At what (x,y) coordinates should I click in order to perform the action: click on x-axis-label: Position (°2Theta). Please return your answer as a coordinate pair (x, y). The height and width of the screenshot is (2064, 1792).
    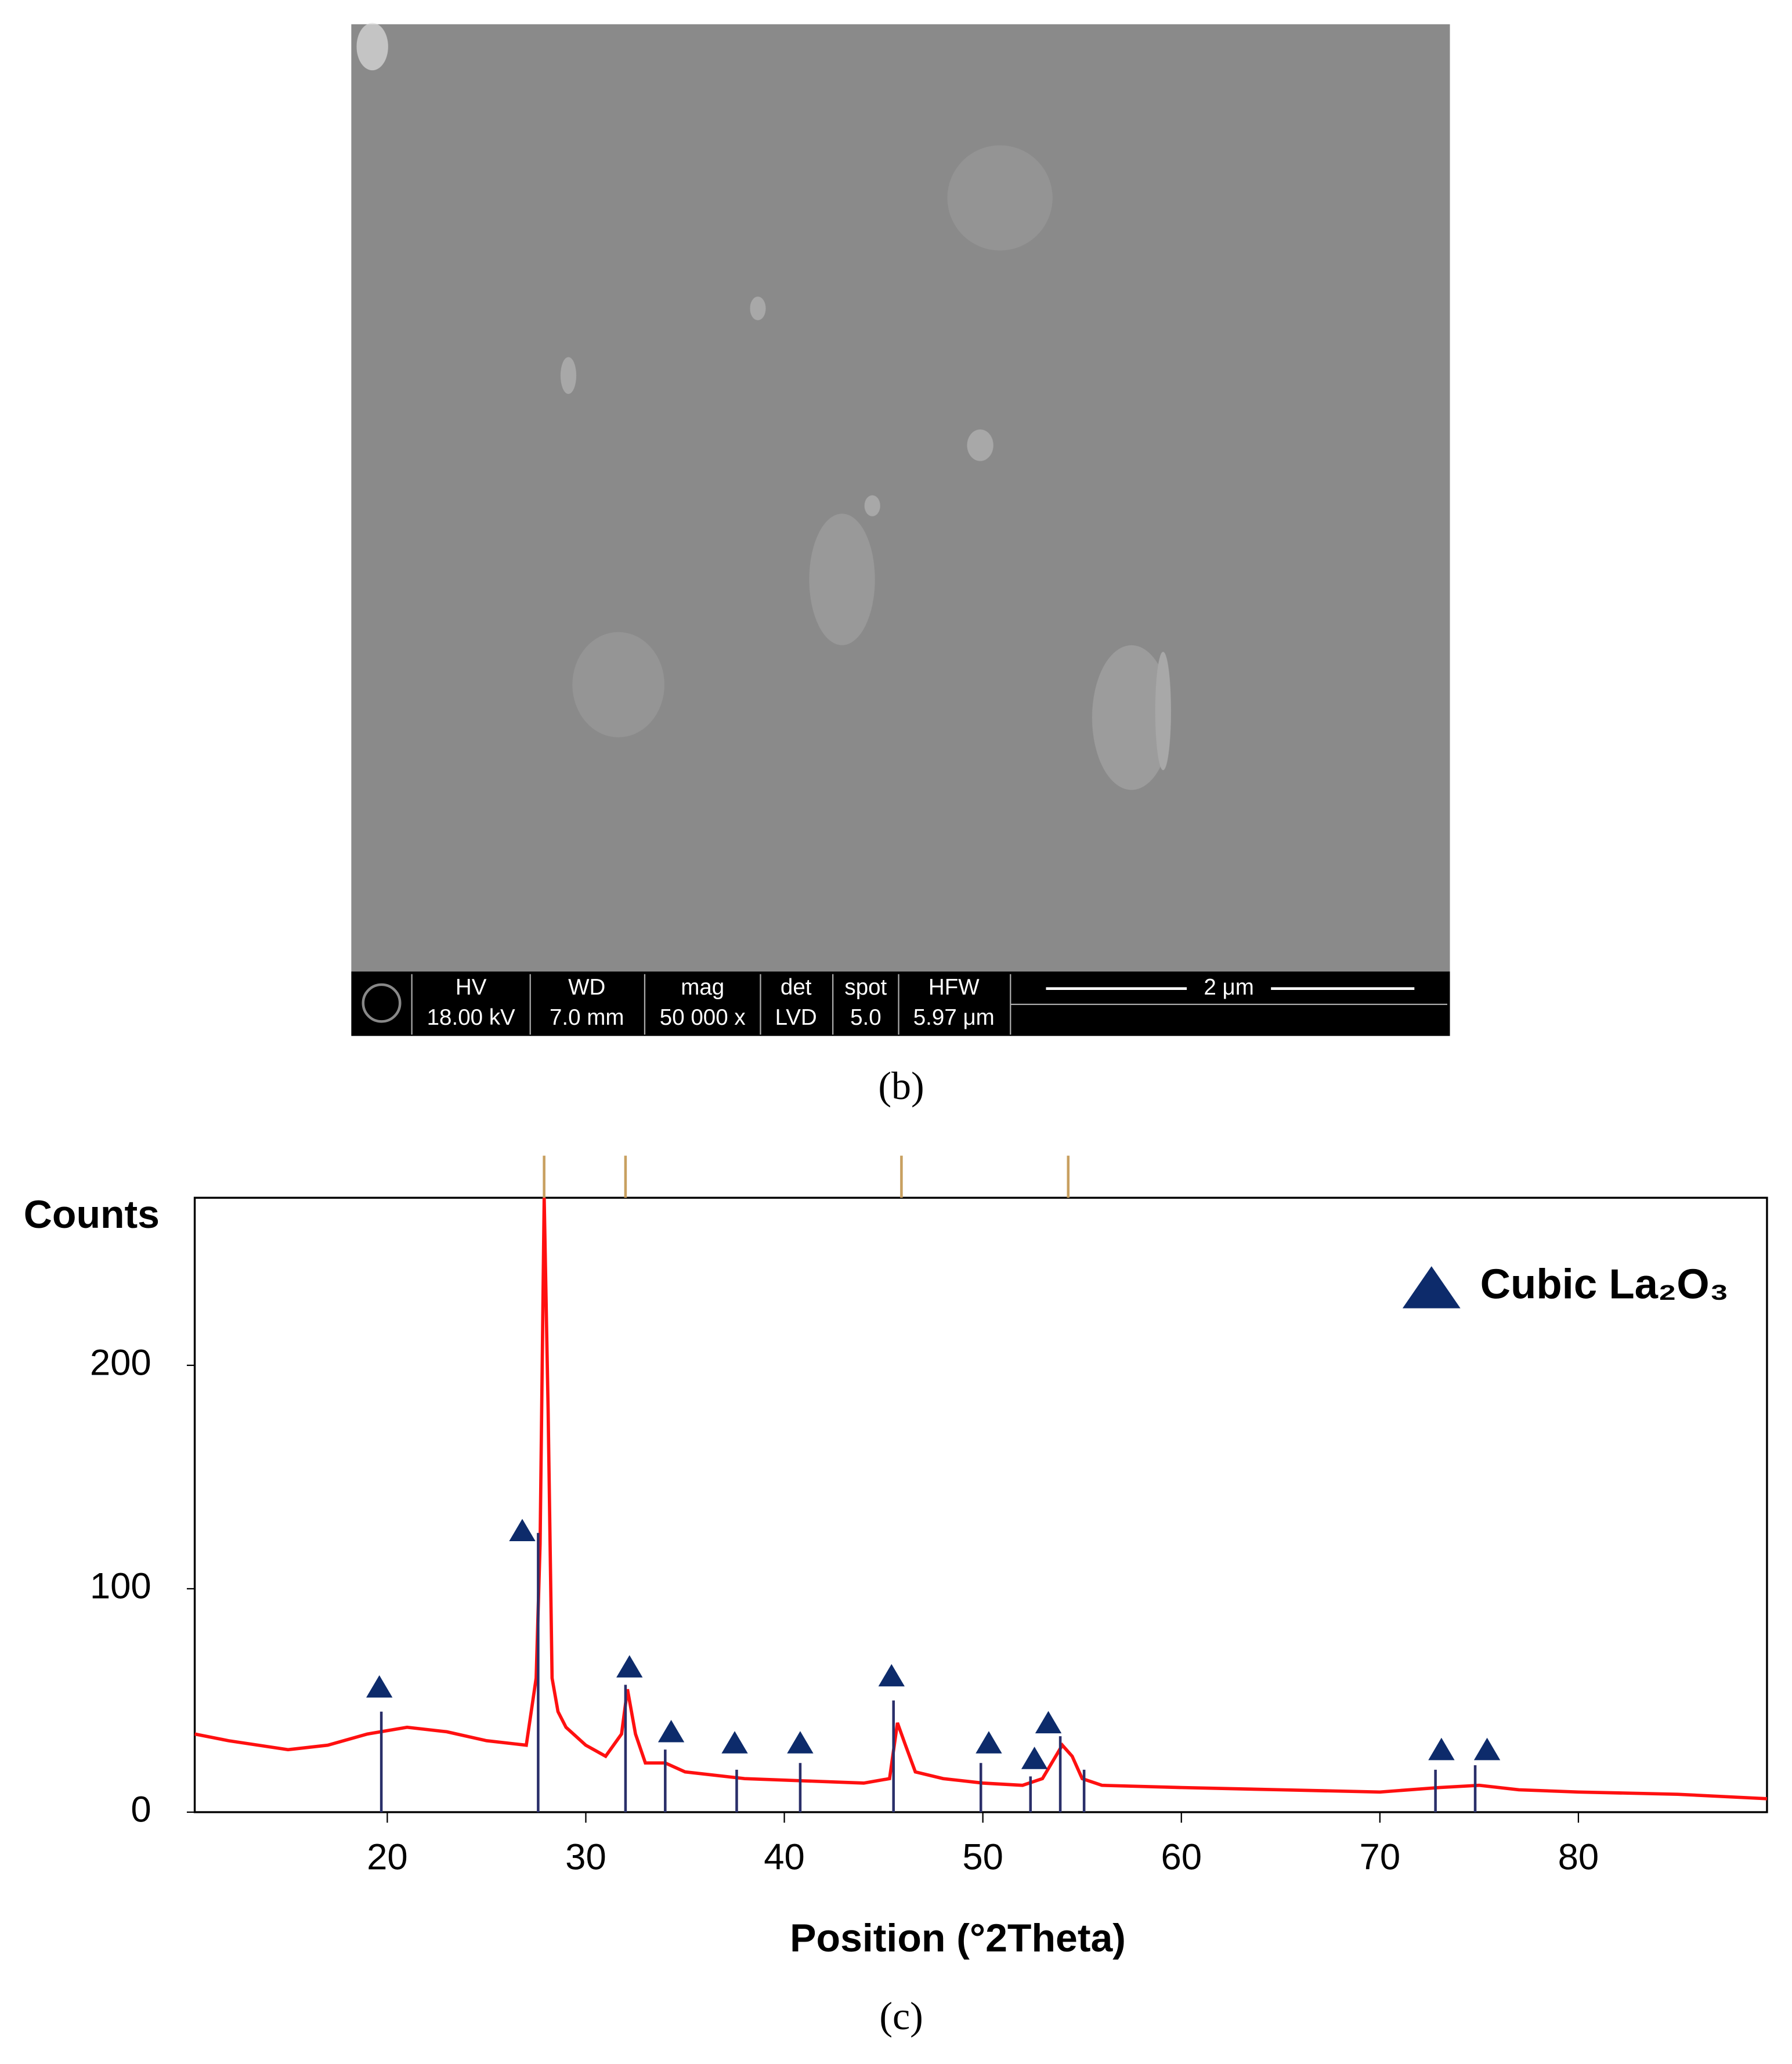
    Looking at the image, I should click on (958, 1938).